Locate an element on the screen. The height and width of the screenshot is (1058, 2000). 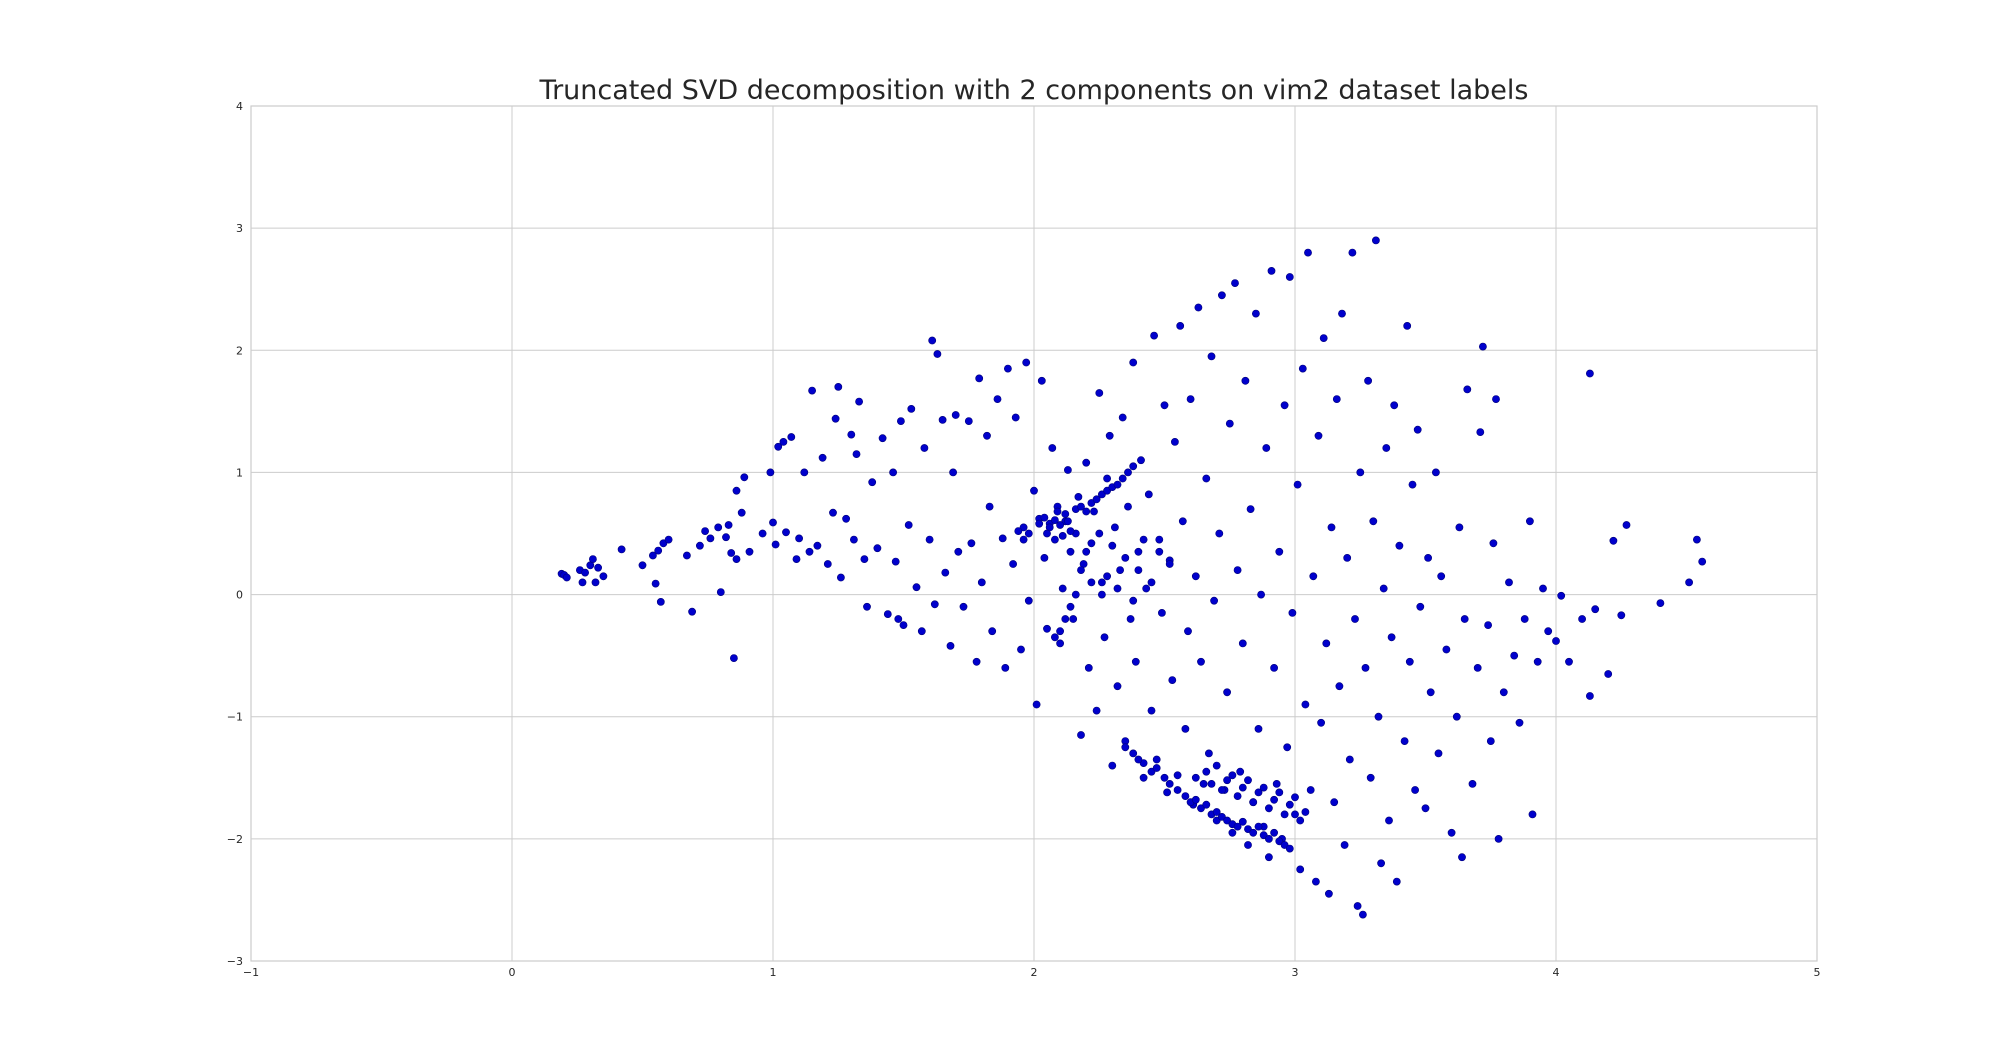
x-tick-labels: −1 0 1 2 3 4 5 is located at coordinates (1032, 972).